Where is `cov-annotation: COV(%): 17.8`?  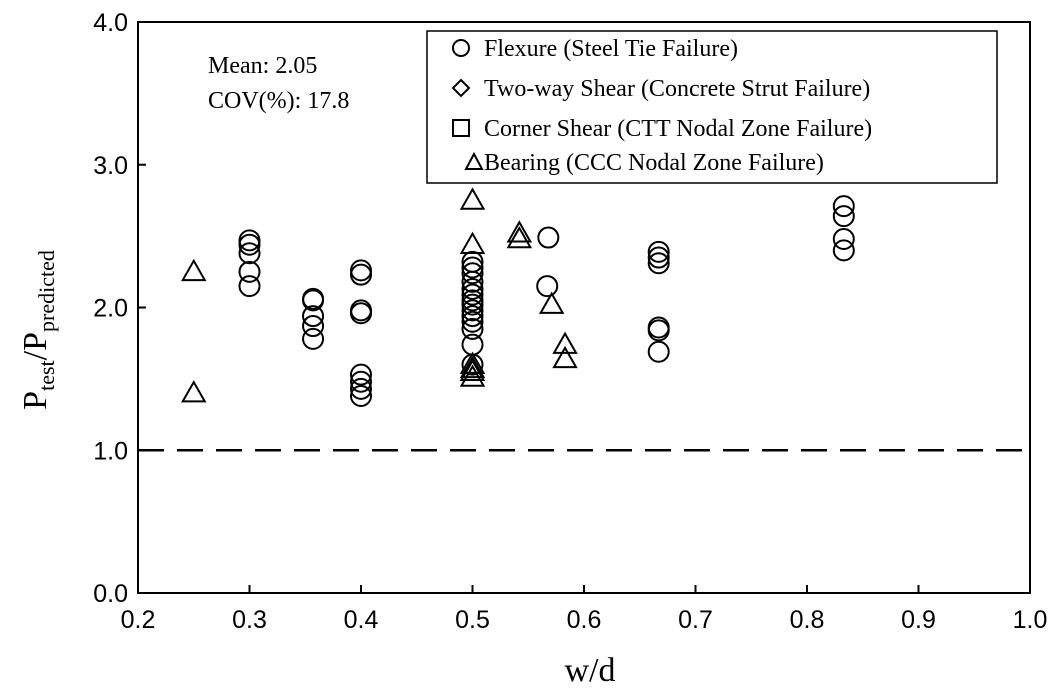 cov-annotation: COV(%): 17.8 is located at coordinates (278, 101).